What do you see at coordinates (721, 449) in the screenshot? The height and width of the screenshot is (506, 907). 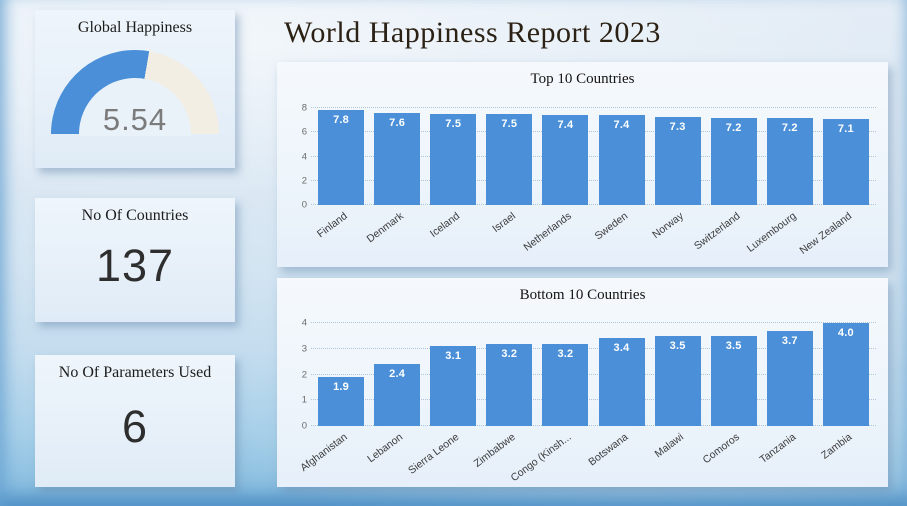 I see `x-axis-category-label: Comoros` at bounding box center [721, 449].